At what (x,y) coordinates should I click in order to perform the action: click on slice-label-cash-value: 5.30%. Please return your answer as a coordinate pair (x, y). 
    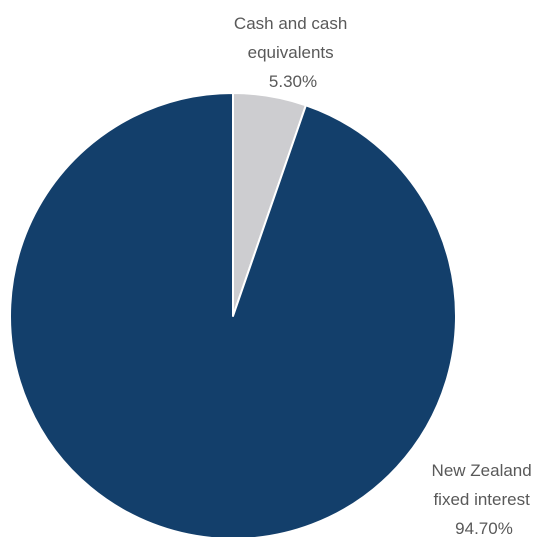
    Looking at the image, I should click on (293, 81).